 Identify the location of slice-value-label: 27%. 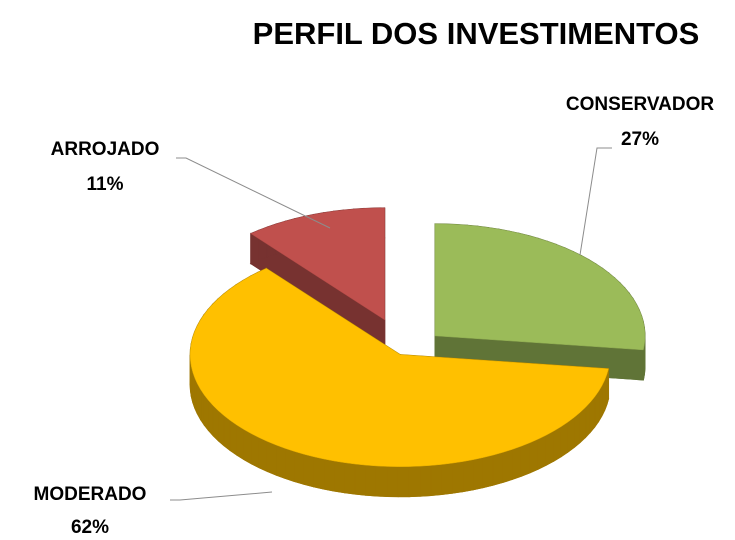
(640, 139).